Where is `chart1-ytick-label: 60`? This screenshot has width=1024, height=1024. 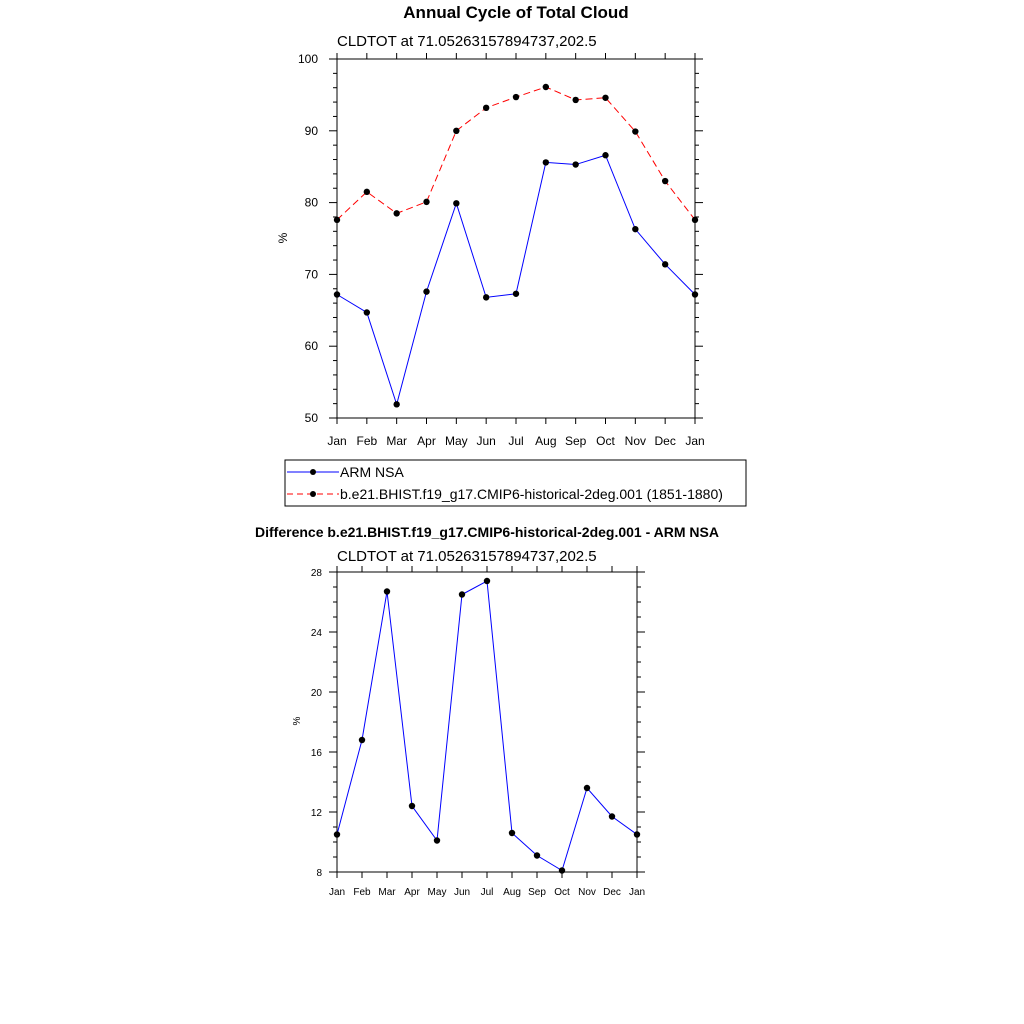
chart1-ytick-label: 60 is located at coordinates (312, 346).